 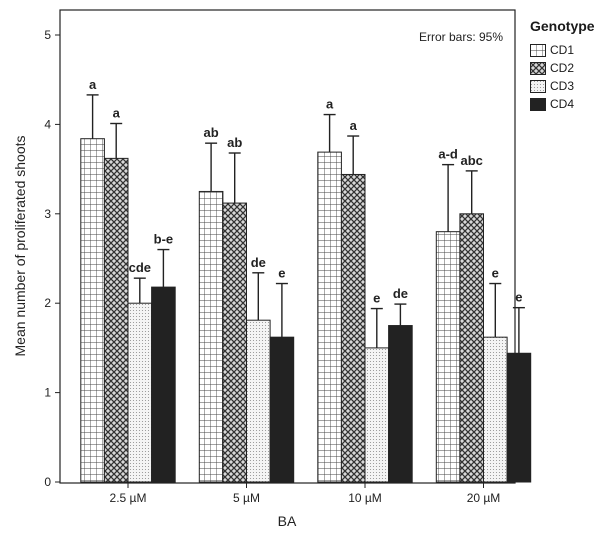 What do you see at coordinates (52, 258) in the screenshot?
I see `y-axis: 0 1 2 3 4 5` at bounding box center [52, 258].